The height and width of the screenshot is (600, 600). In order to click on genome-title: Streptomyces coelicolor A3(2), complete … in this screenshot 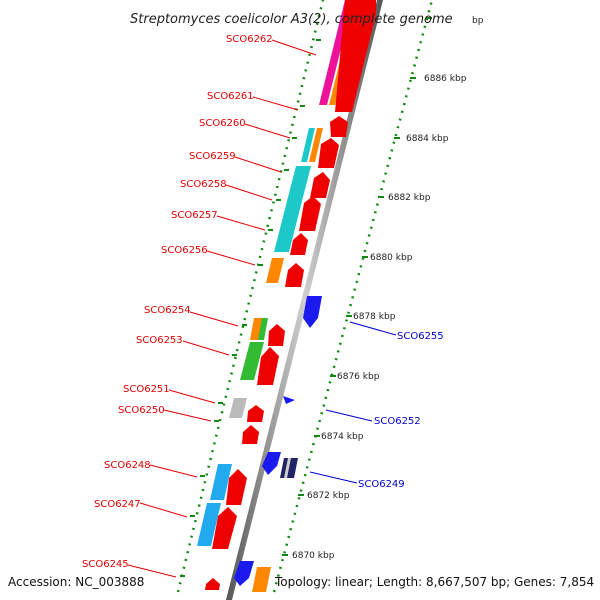, I will do `click(291, 19)`.